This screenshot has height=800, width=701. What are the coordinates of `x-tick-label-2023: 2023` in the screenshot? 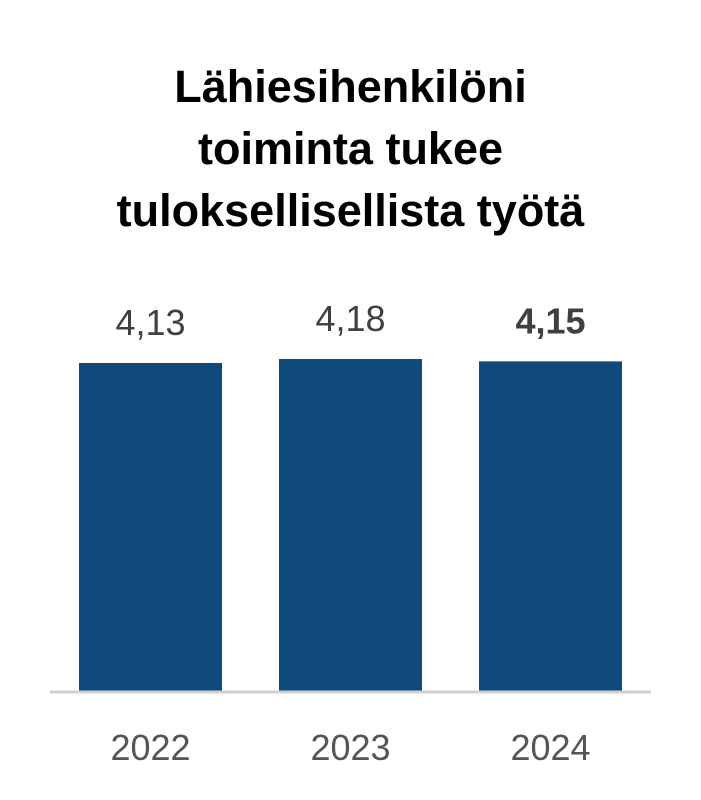 It's located at (350, 747).